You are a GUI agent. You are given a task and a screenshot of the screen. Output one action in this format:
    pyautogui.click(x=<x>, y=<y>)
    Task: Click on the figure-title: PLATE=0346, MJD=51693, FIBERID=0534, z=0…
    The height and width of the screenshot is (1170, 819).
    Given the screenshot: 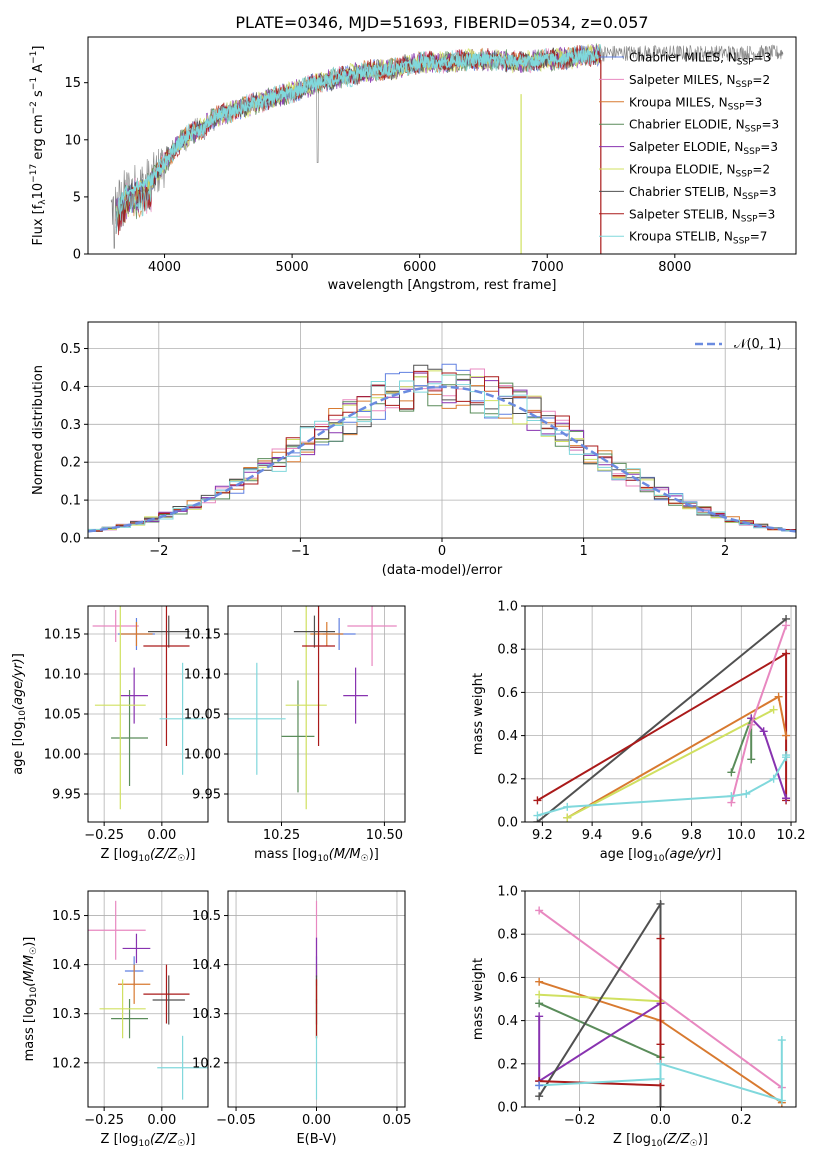 What is the action you would take?
    pyautogui.click(x=441, y=22)
    